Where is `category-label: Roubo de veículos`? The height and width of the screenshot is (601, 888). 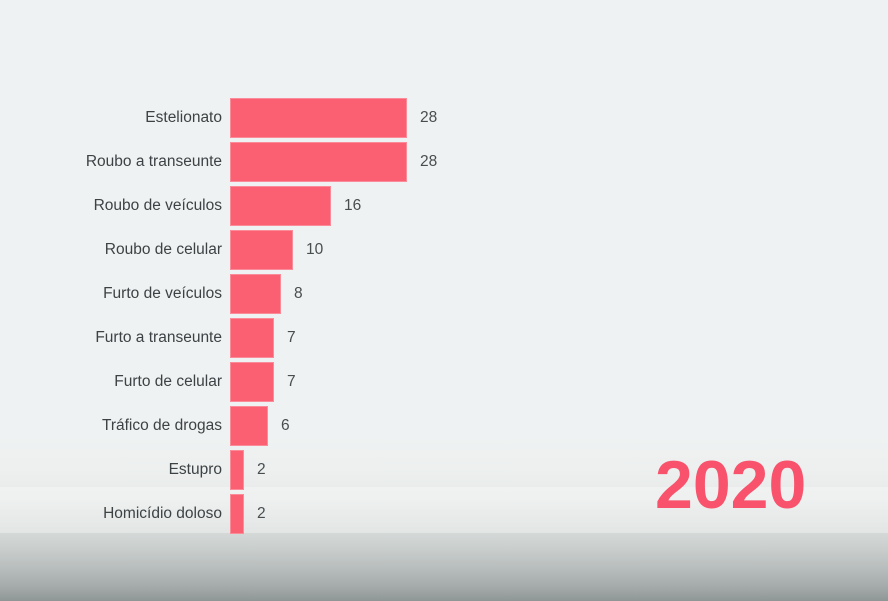
category-label: Roubo de veículos is located at coordinates (157, 205).